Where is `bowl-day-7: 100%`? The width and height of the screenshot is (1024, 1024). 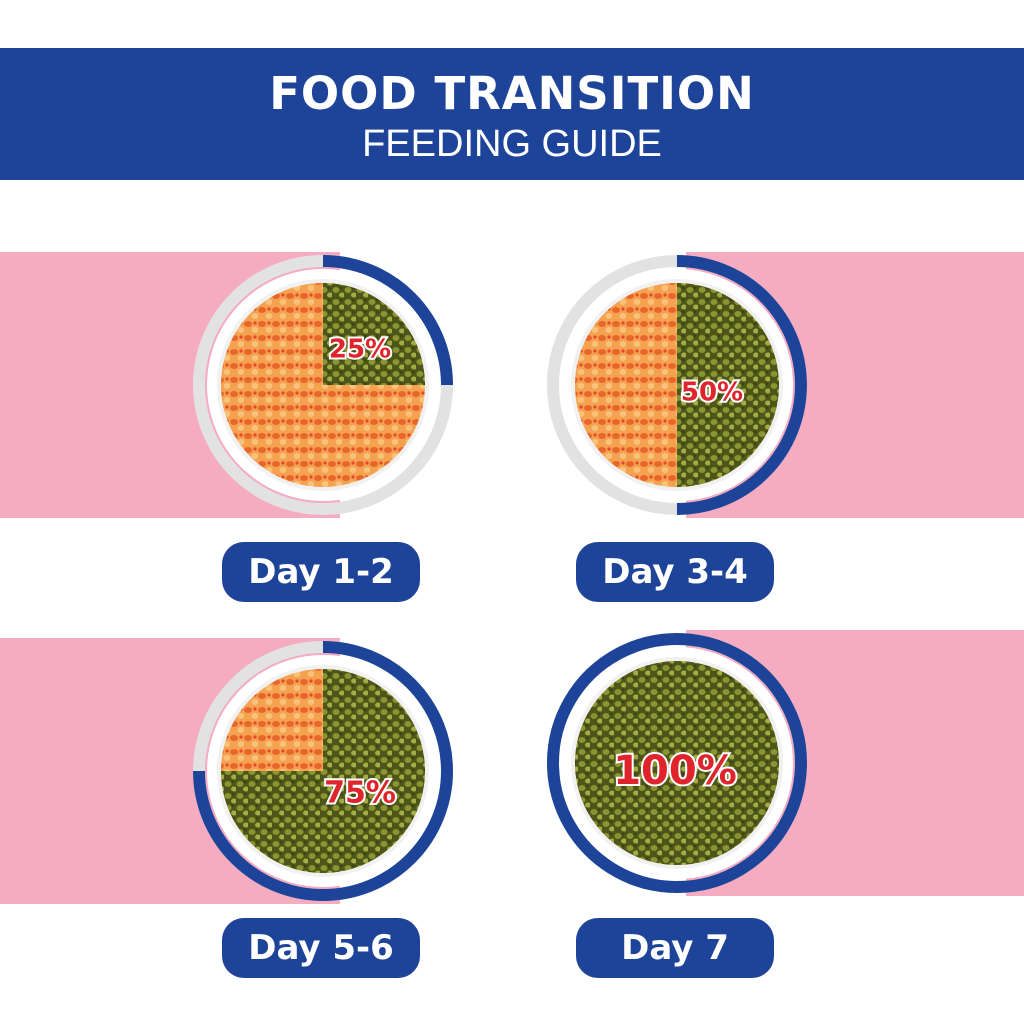
bowl-day-7: 100% is located at coordinates (677, 763).